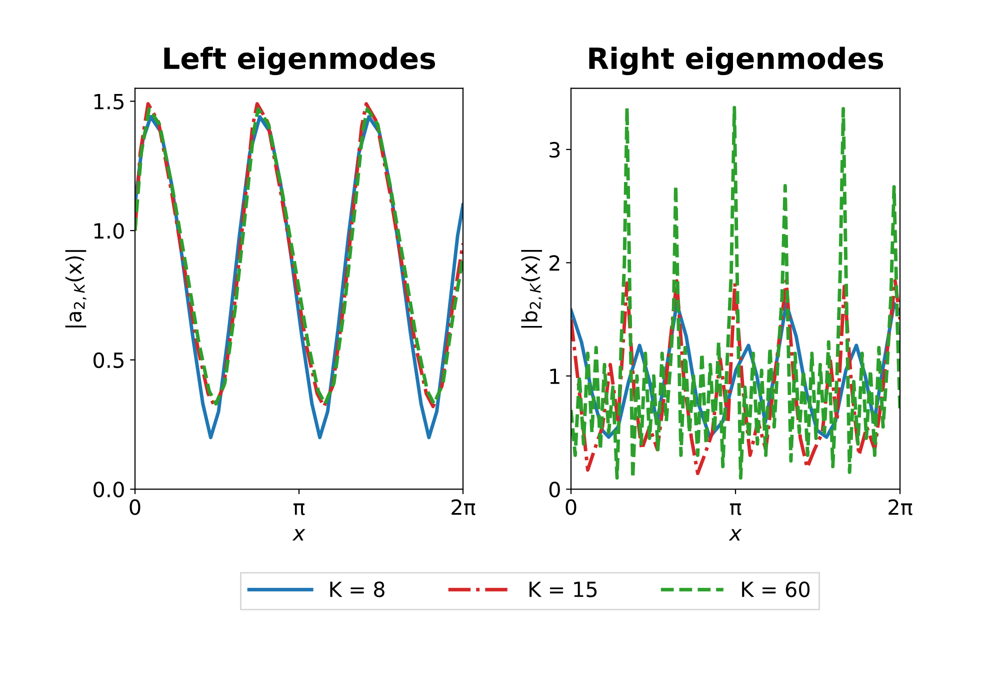 The width and height of the screenshot is (1000, 690). What do you see at coordinates (300, 61) in the screenshot?
I see `chart-title: Left eigenmodes` at bounding box center [300, 61].